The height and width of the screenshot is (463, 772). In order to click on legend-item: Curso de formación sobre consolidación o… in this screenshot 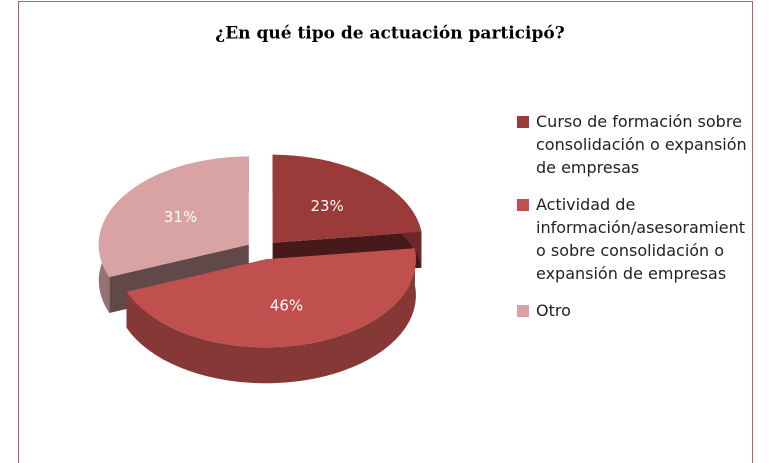, I will do `click(633, 144)`.